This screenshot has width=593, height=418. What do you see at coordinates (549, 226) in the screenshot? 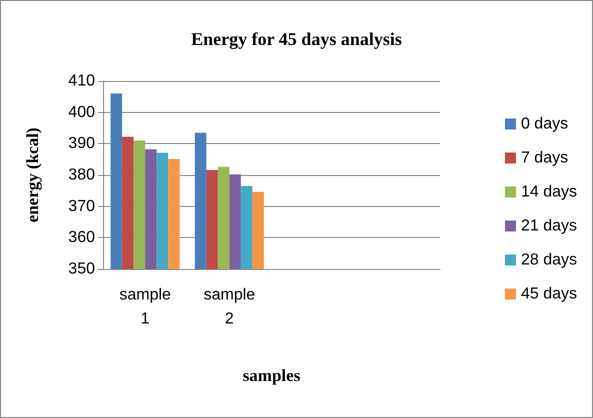
I see `legend-label: 21 days` at bounding box center [549, 226].